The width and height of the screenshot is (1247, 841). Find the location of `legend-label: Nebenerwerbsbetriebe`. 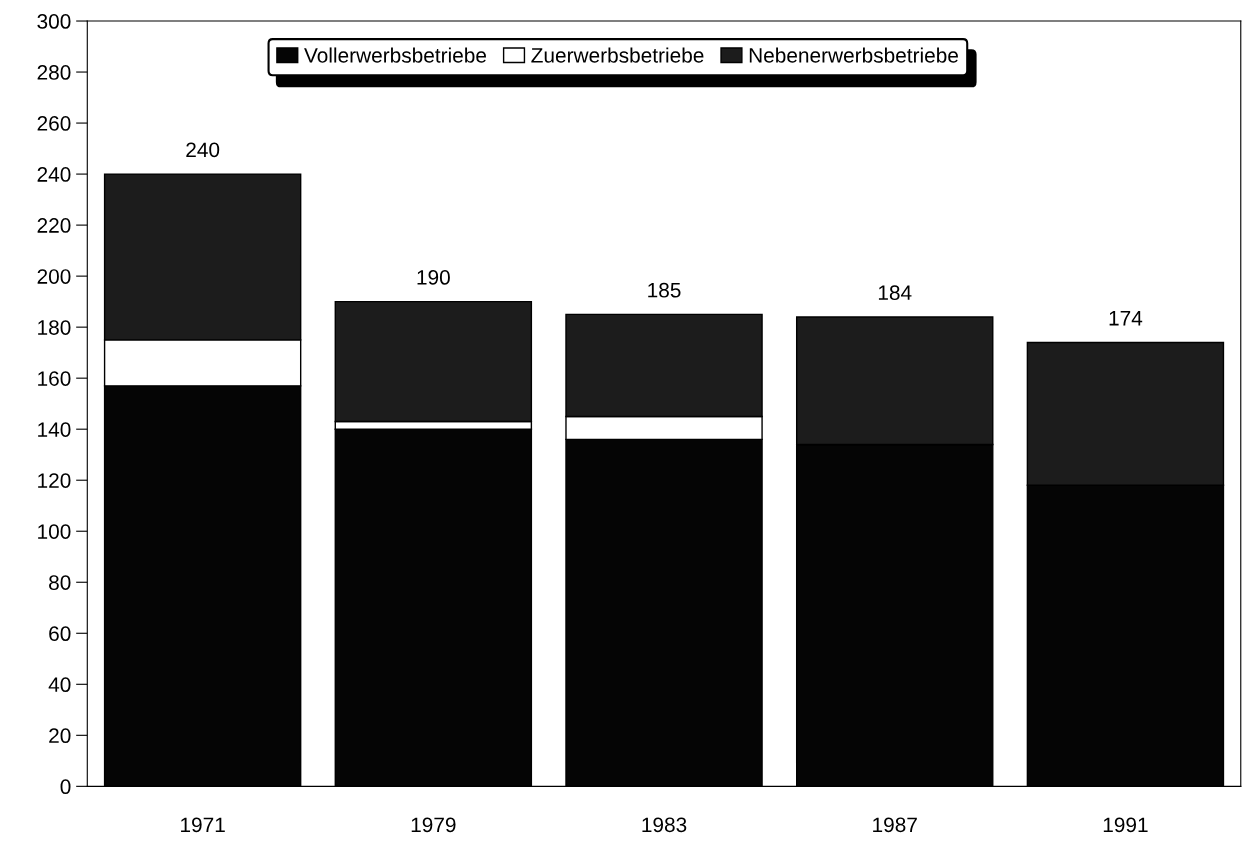

legend-label: Nebenerwerbsbetriebe is located at coordinates (853, 55).